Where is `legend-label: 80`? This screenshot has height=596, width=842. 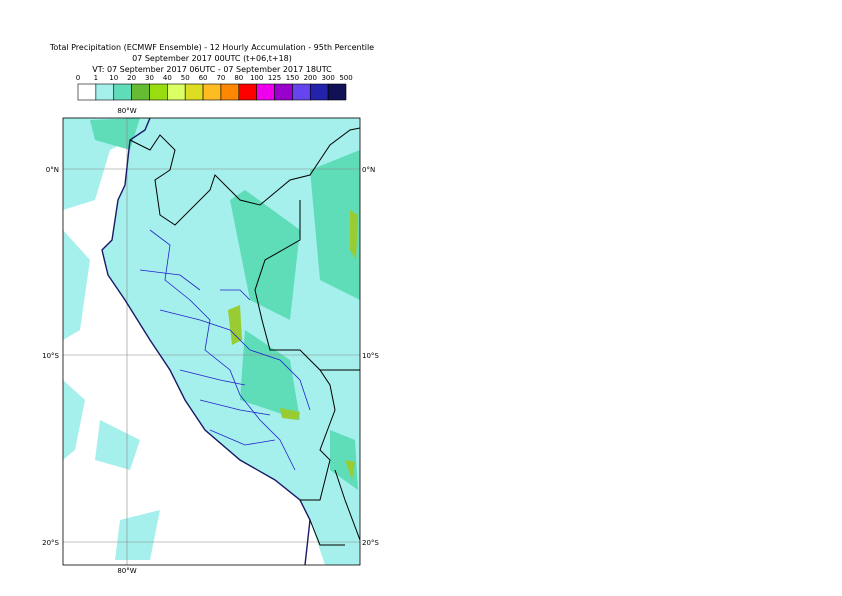 legend-label: 80 is located at coordinates (238, 78).